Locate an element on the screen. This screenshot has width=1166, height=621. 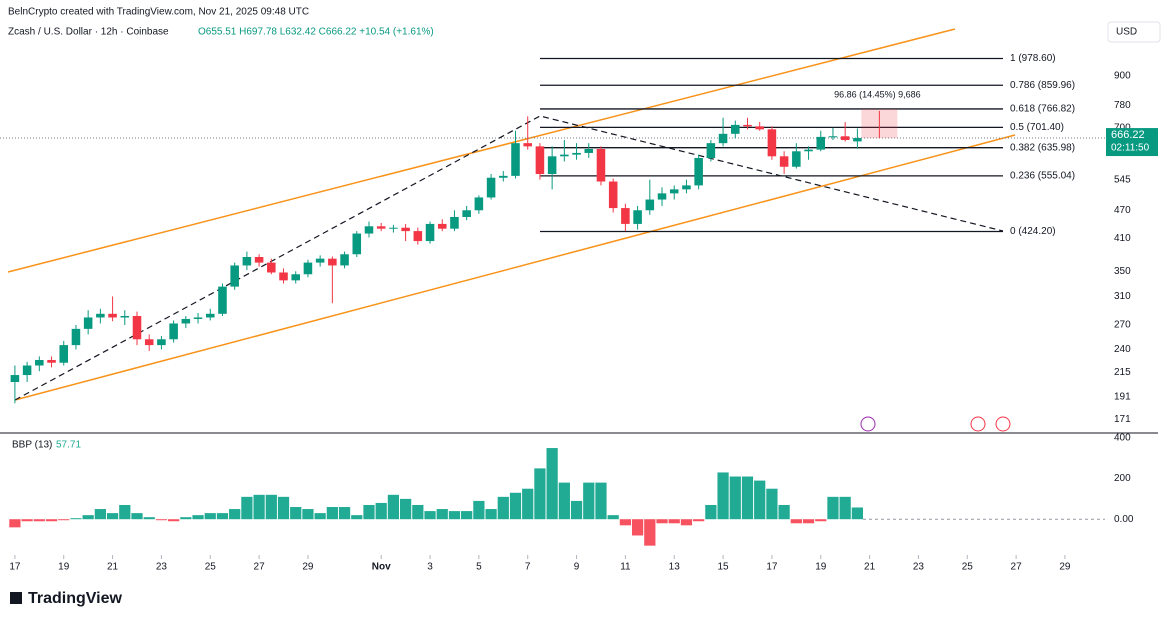
fib-label: 1 (978.60) is located at coordinates (1033, 58).